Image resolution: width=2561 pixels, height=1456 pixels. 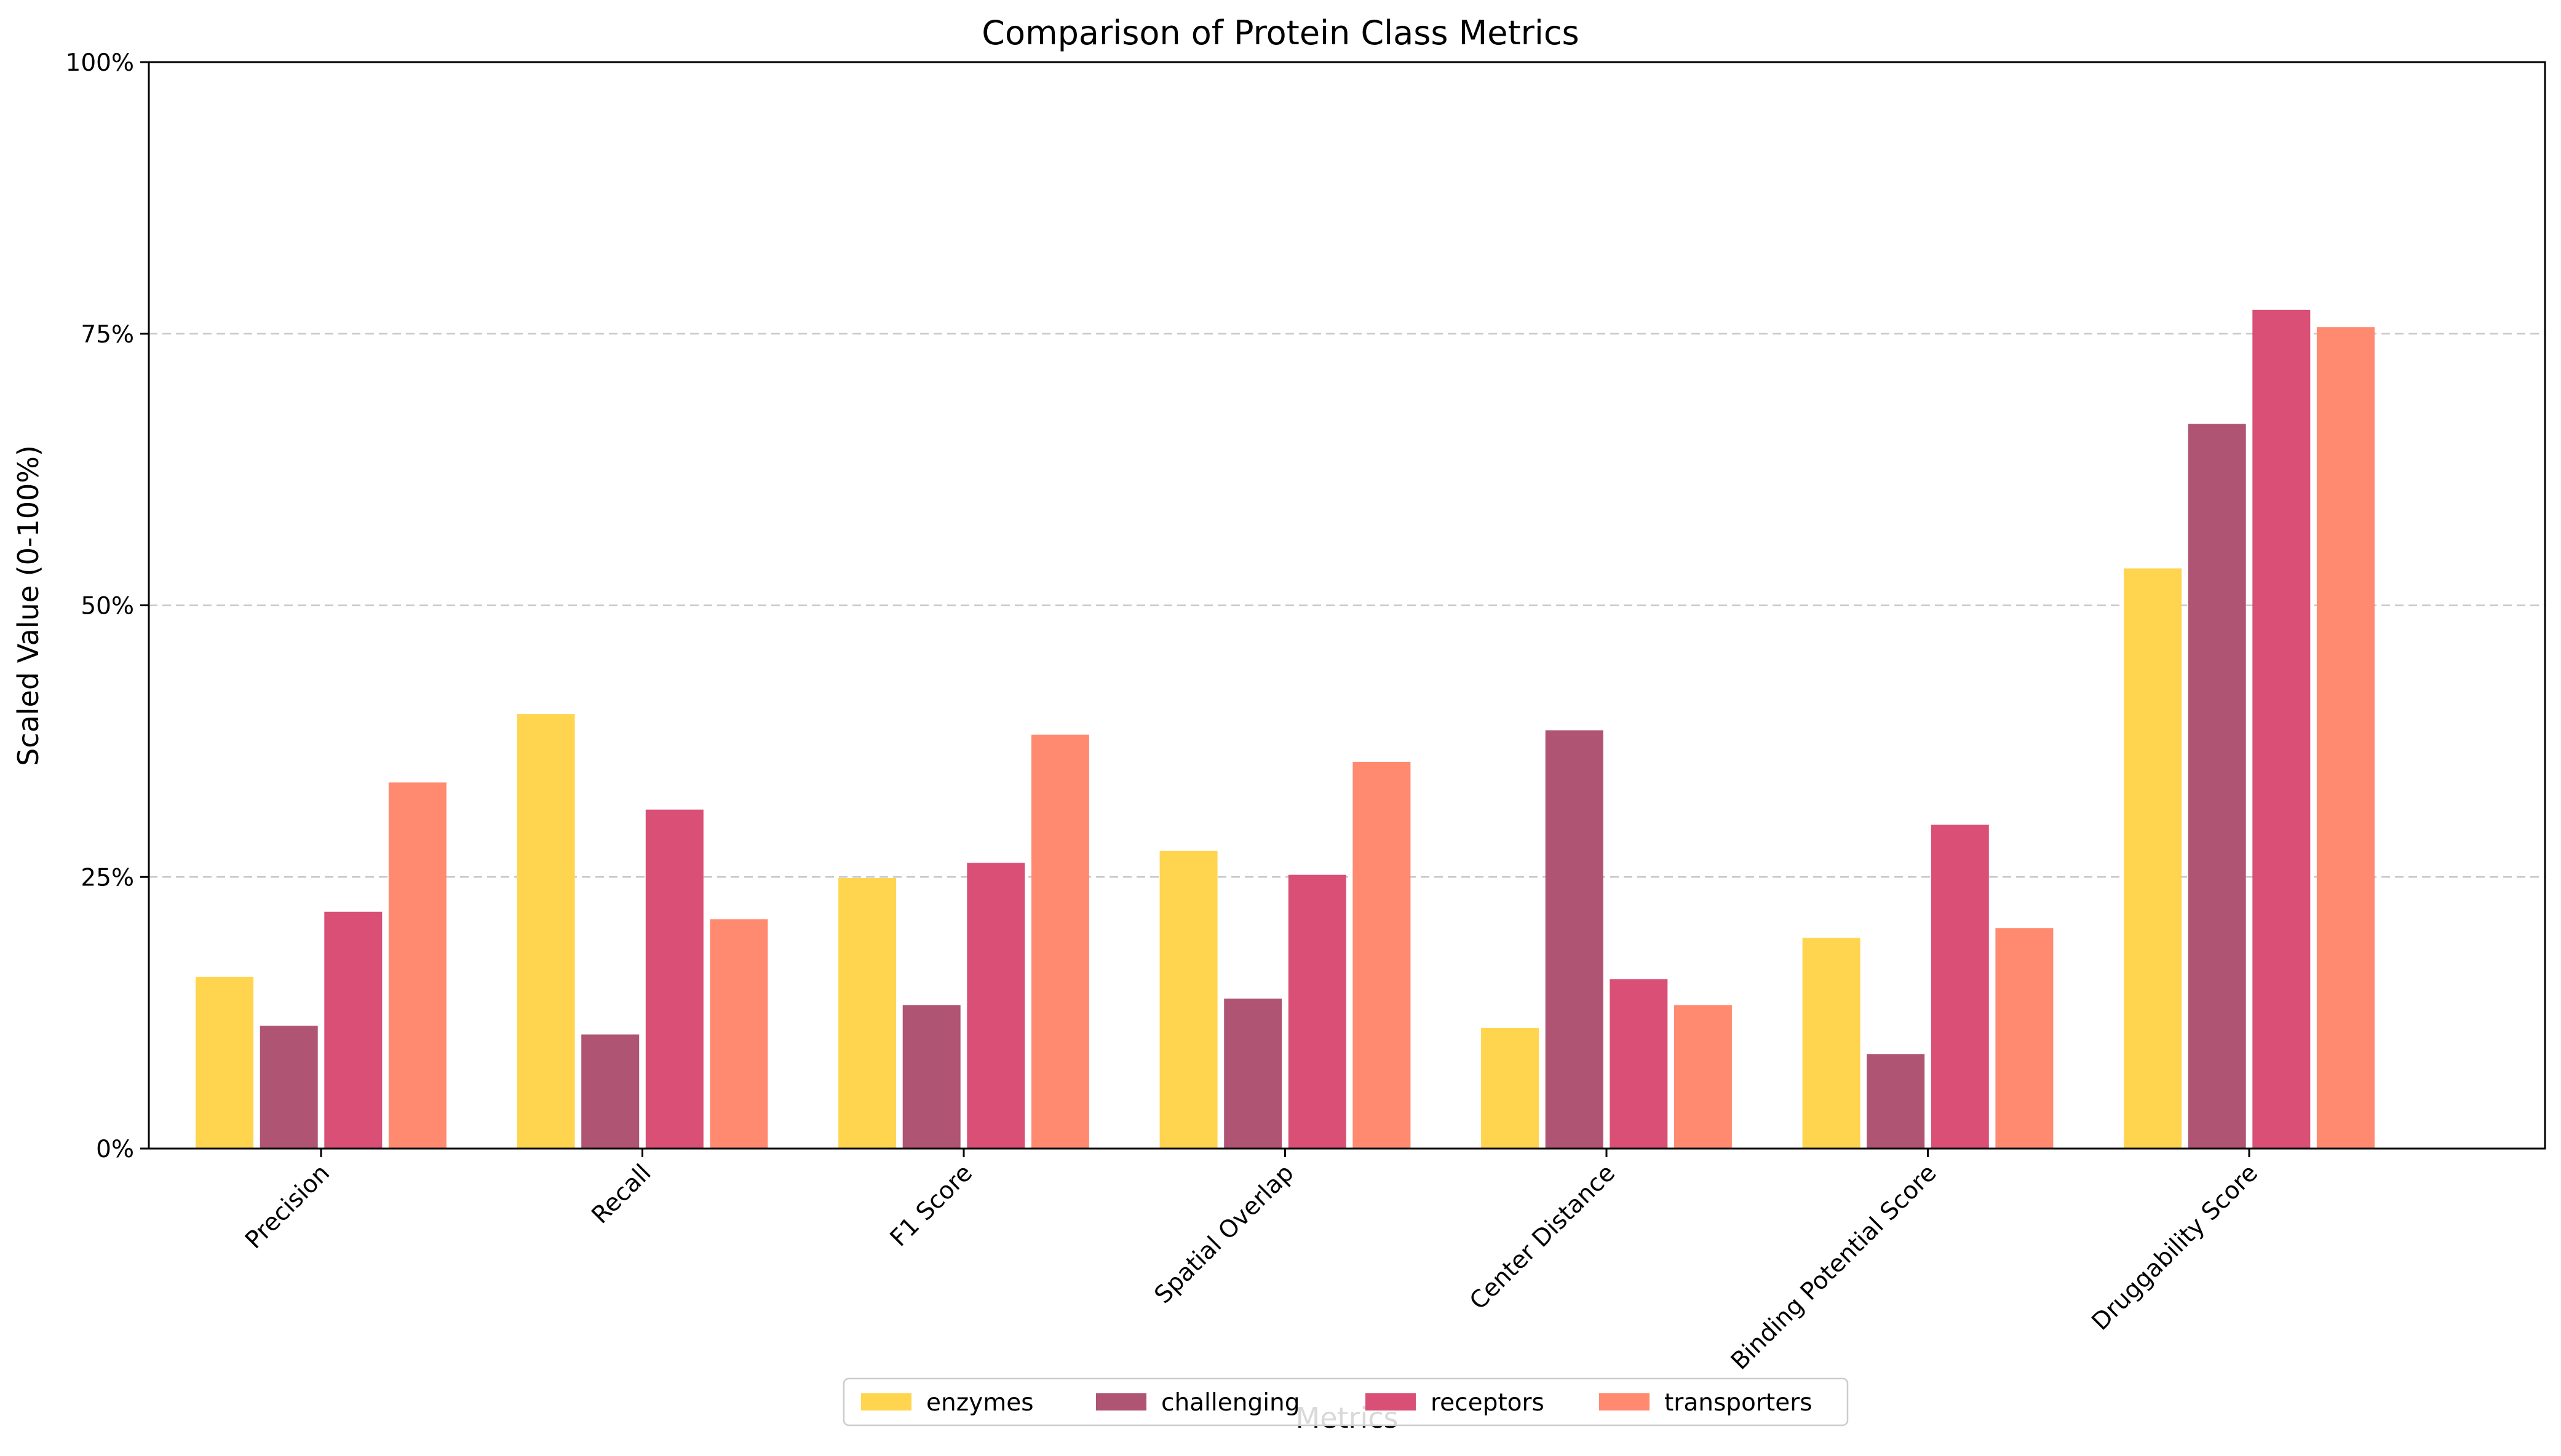 I want to click on y-tick-label: 100%, so click(x=101, y=63).